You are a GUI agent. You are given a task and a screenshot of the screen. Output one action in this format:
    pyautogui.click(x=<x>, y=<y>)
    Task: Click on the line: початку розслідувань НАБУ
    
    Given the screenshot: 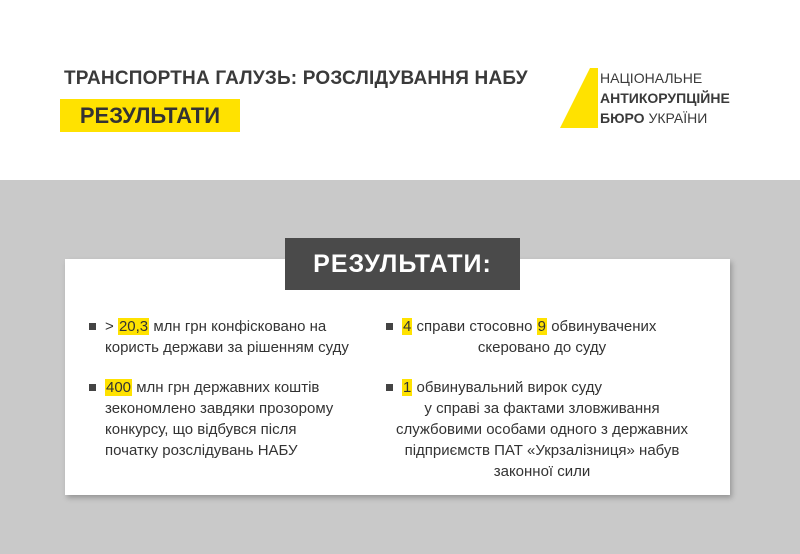 What is the action you would take?
    pyautogui.click(x=201, y=450)
    